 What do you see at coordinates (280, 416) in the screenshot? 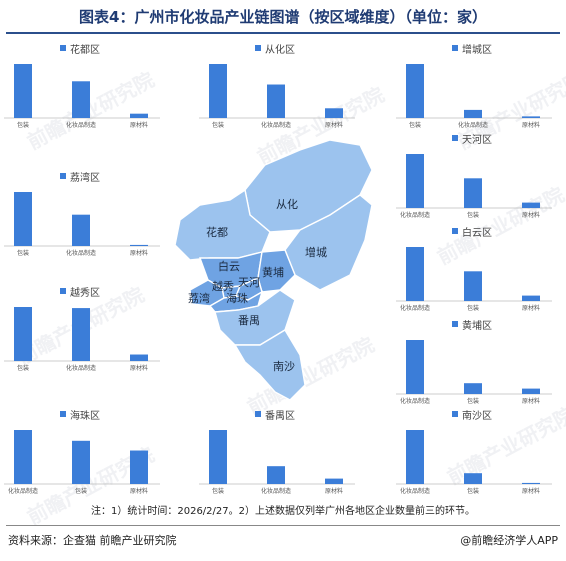
I see `legend-label: 番禺区` at bounding box center [280, 416].